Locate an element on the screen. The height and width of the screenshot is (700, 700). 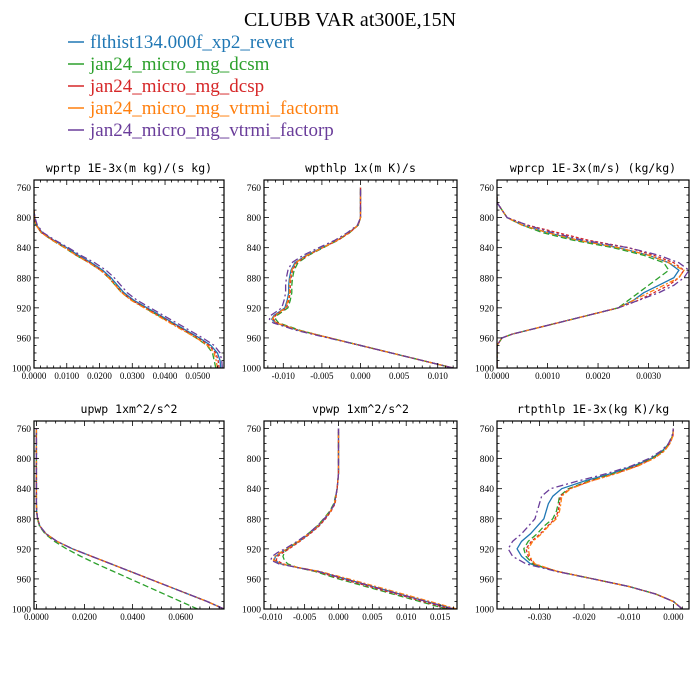
legend-label-2: jan24_micro_mg_dcsp is located at coordinates (176, 86).